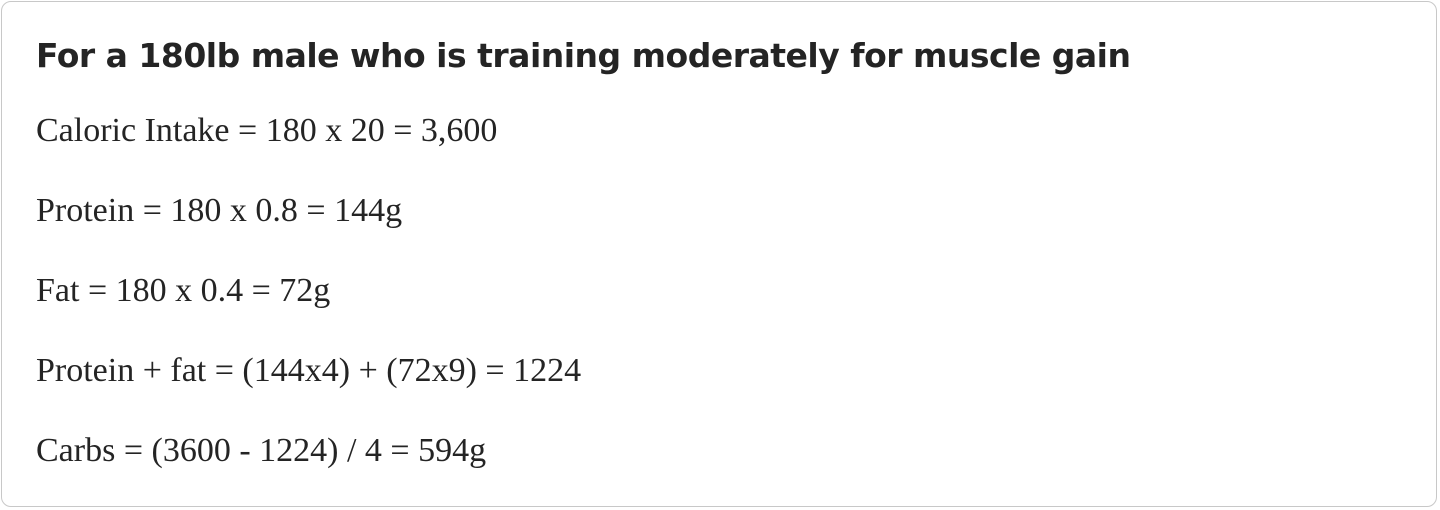  I want to click on caloric-intake-line: Caloric Intake = 180 x 20 = 3,600, so click(267, 130).